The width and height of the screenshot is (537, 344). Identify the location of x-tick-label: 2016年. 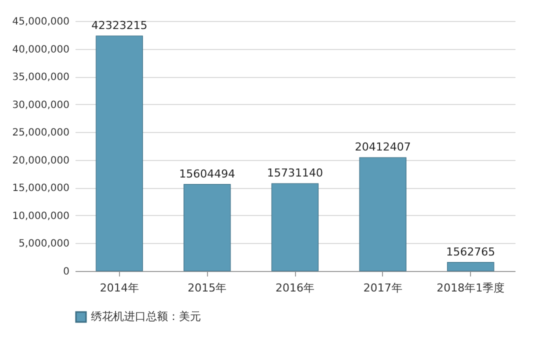
(295, 288).